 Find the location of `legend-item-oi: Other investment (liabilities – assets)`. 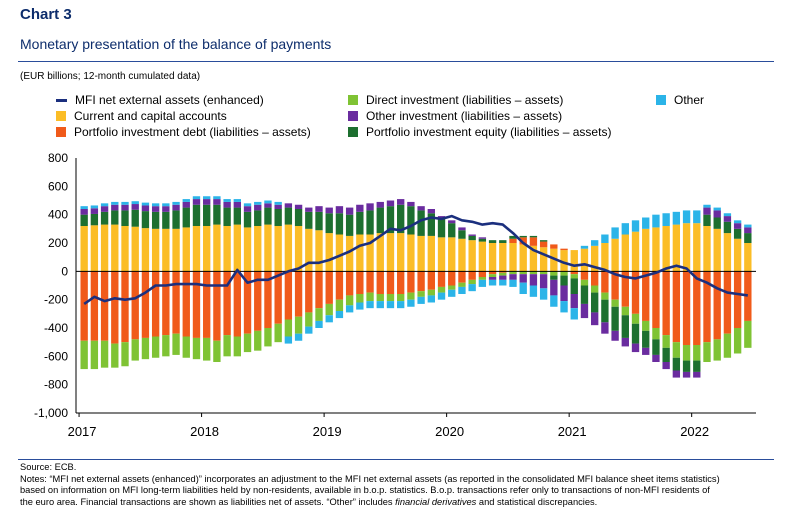

legend-item-oi: Other investment (liabilities – assets) is located at coordinates (455, 116).